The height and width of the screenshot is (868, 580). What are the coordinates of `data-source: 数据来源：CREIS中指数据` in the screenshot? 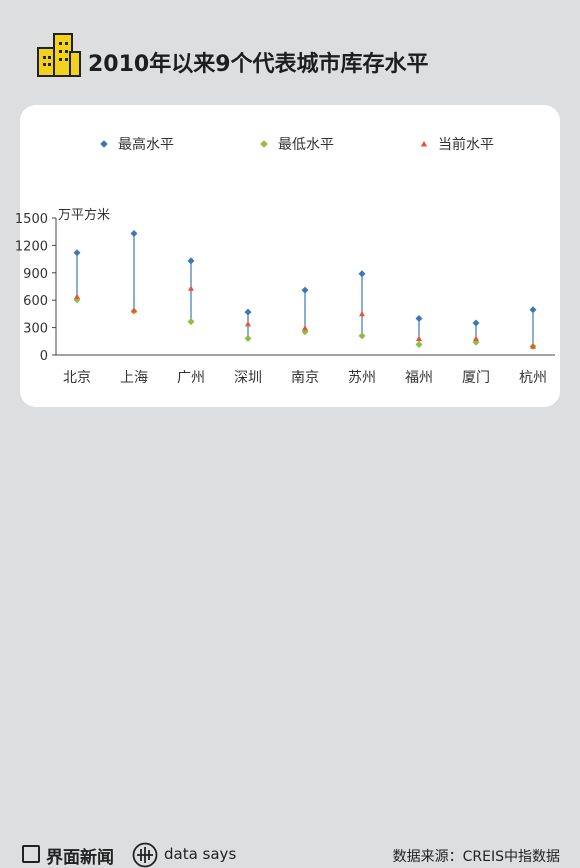 It's located at (476, 857).